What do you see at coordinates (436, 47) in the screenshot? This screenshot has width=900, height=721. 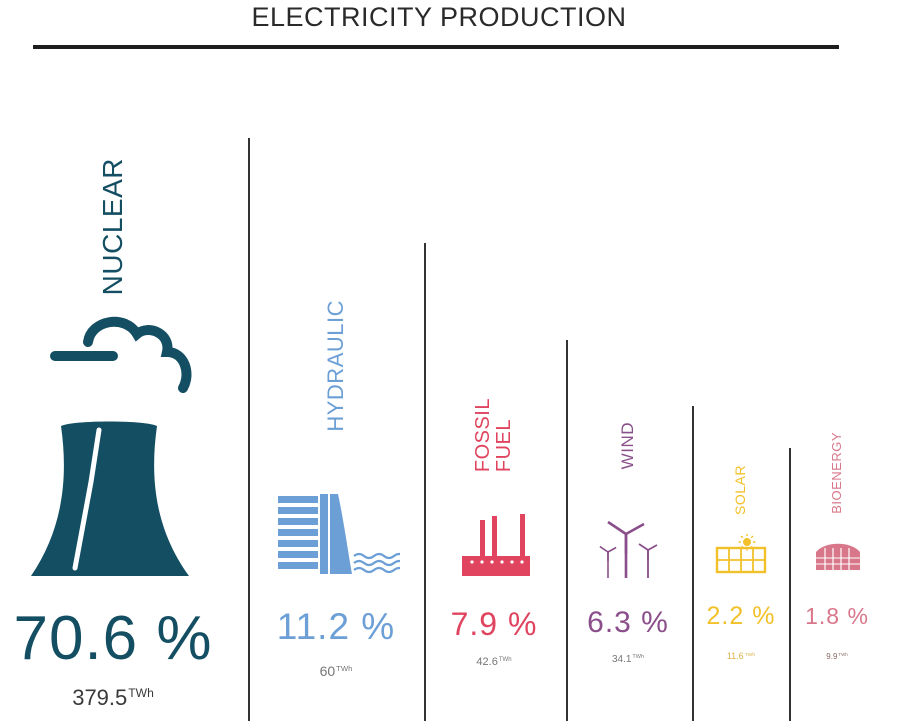 I see `title-rule` at bounding box center [436, 47].